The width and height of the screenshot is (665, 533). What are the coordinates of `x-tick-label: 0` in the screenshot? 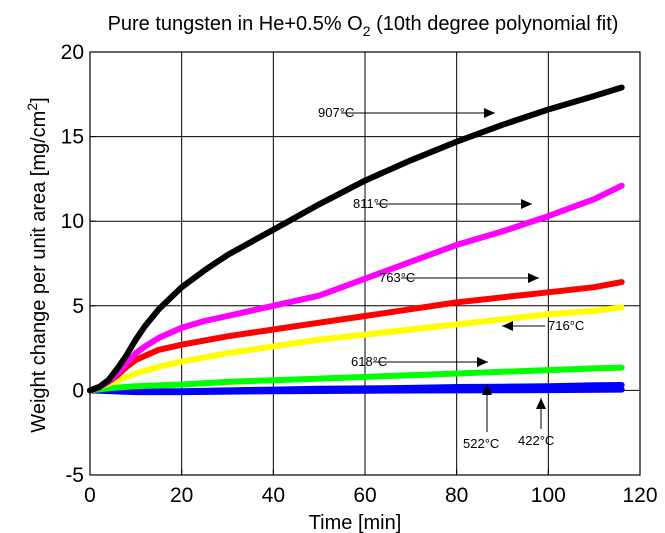 It's located at (90, 495).